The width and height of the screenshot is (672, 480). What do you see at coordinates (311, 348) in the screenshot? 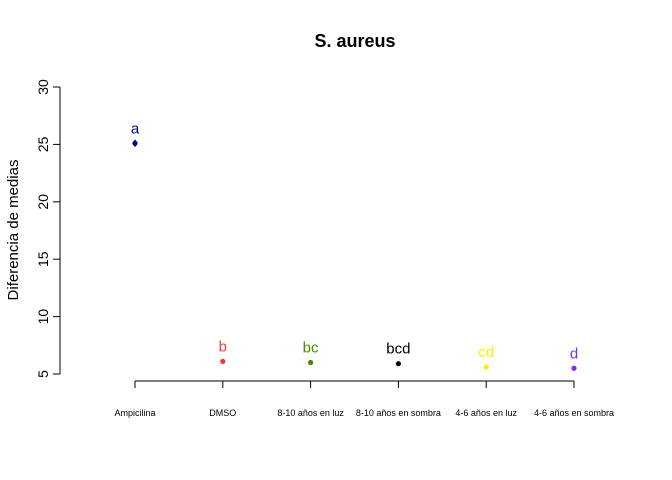
I see `significance-letter: bc` at bounding box center [311, 348].